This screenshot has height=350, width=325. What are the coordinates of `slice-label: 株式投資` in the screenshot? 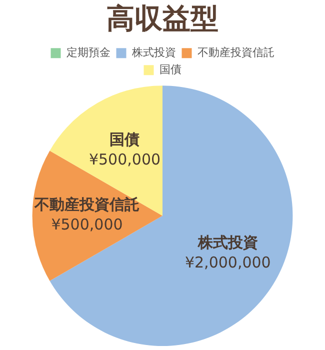 It's located at (227, 242).